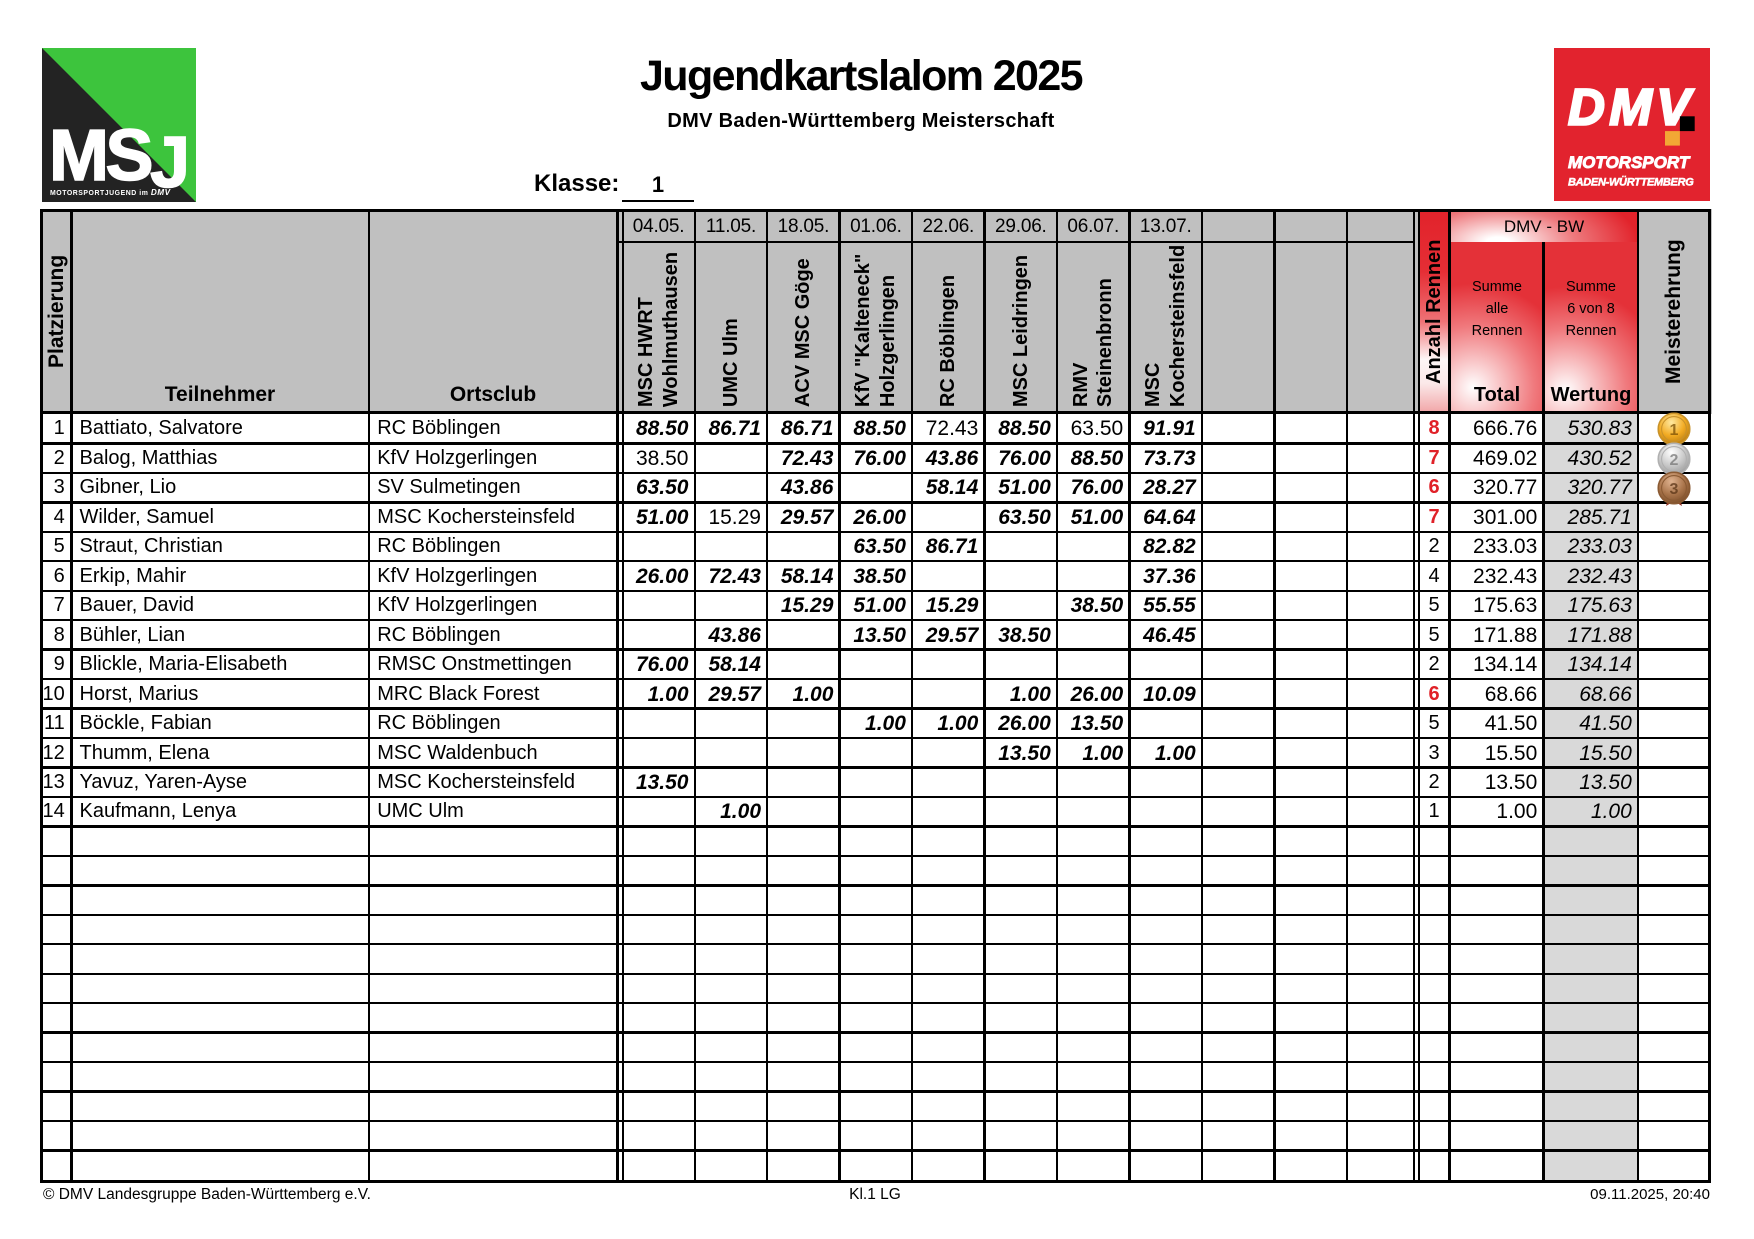 The height and width of the screenshot is (1239, 1754). I want to click on svg-text: DMV, so click(1631, 107).